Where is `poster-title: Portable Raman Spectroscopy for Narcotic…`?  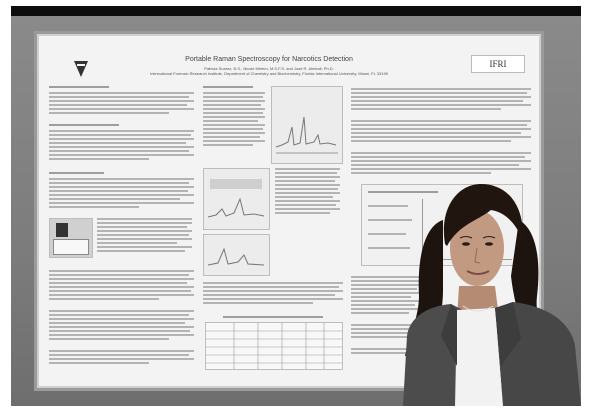 poster-title: Portable Raman Spectroscopy for Narcotic… is located at coordinates (269, 59).